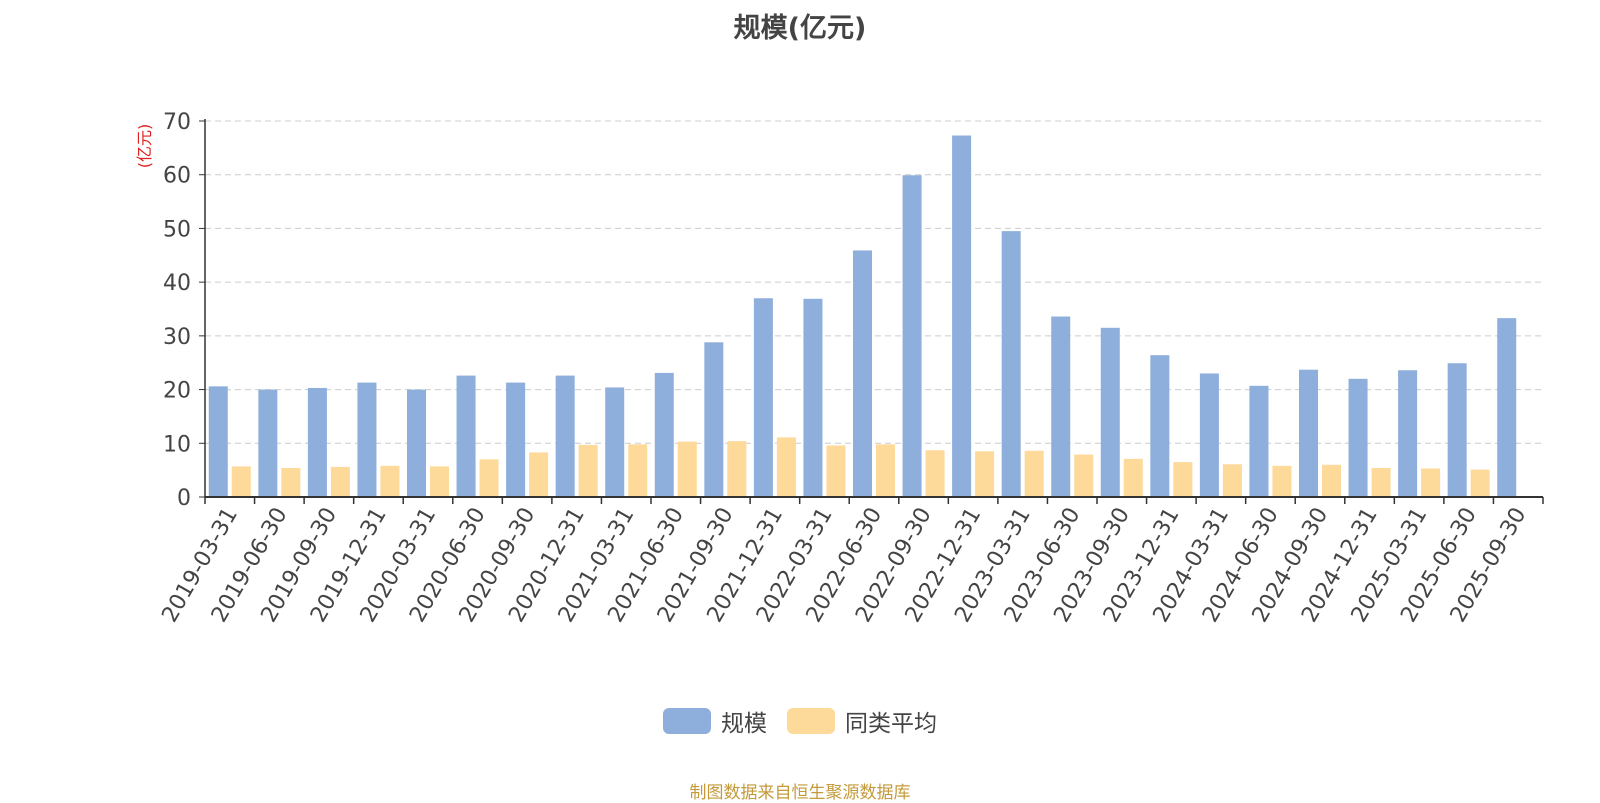 This screenshot has width=1600, height=803. Describe the element at coordinates (177, 337) in the screenshot. I see `y-tick-label: 30` at that location.